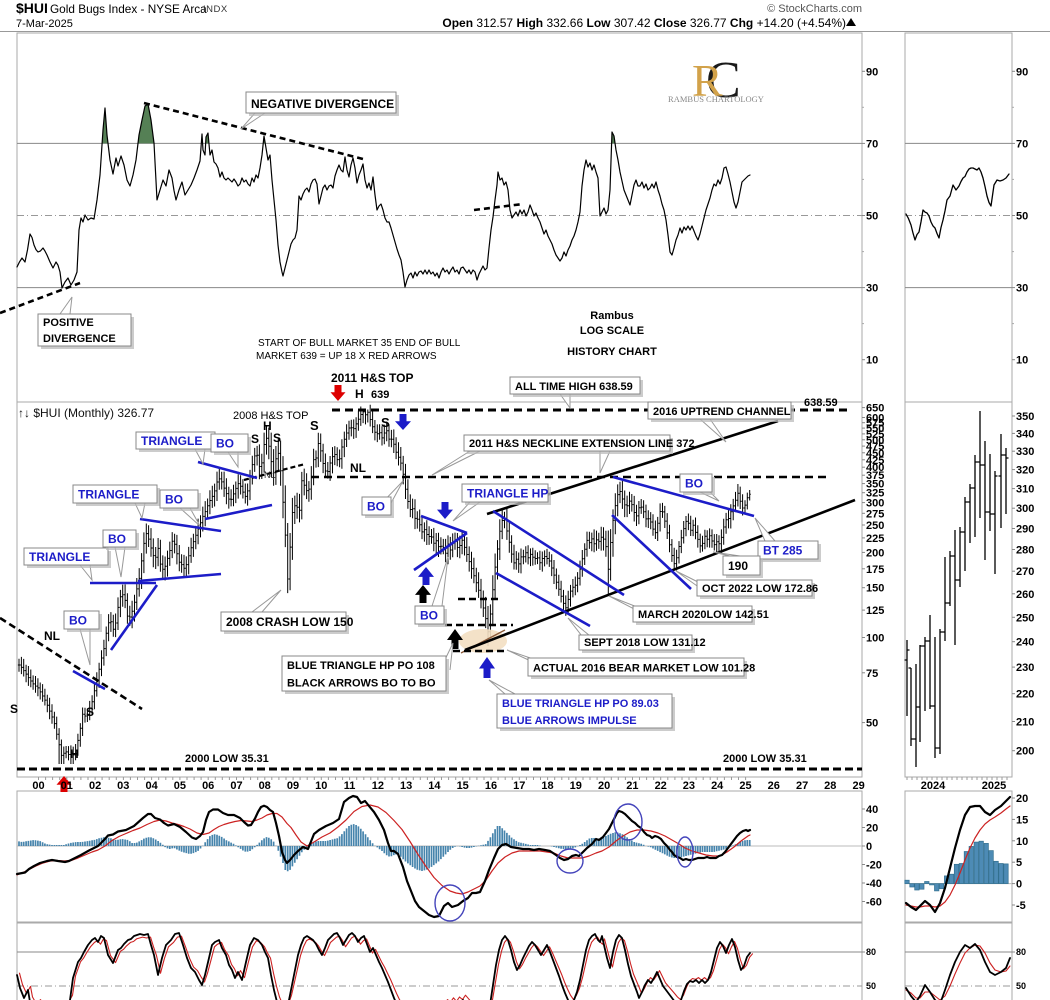 This screenshot has height=1000, width=1050. Describe the element at coordinates (874, 884) in the screenshot. I see `svg-text: -40` at that location.